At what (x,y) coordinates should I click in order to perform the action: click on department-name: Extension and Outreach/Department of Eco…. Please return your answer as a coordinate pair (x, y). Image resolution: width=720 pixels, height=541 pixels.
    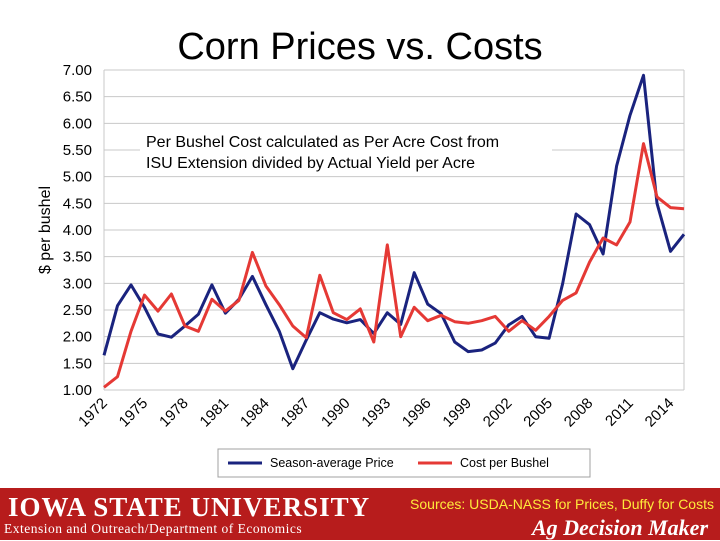
    Looking at the image, I should click on (153, 528).